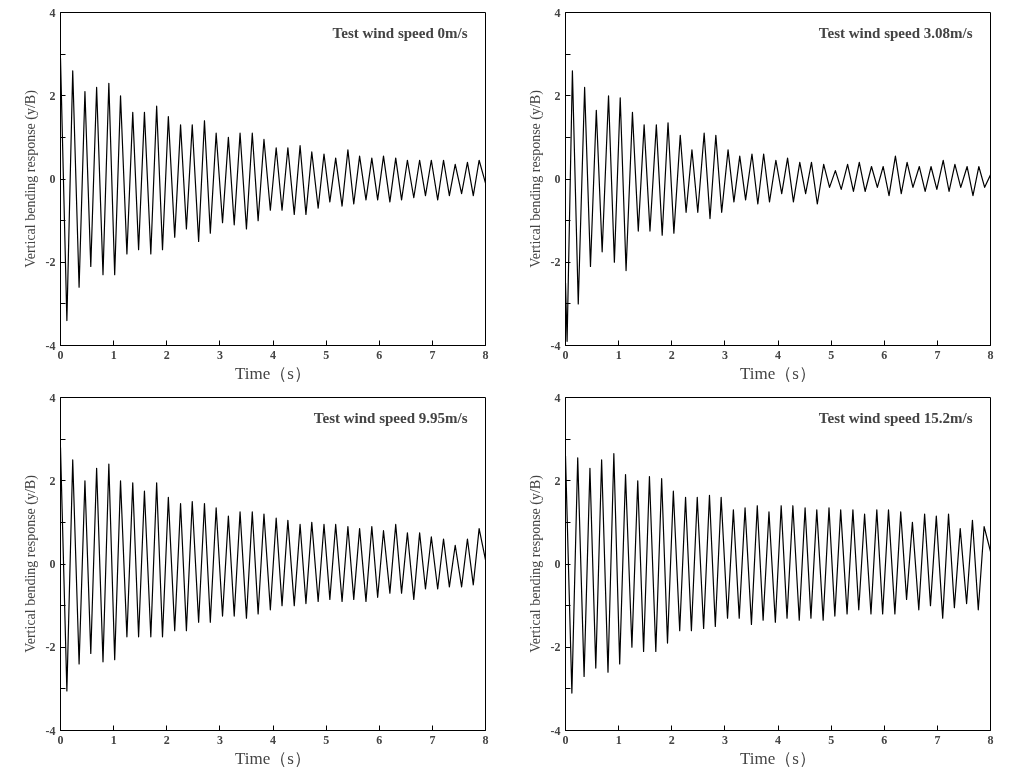  Describe the element at coordinates (895, 417) in the screenshot. I see `text: Test wind speed 15.2m/s` at that location.